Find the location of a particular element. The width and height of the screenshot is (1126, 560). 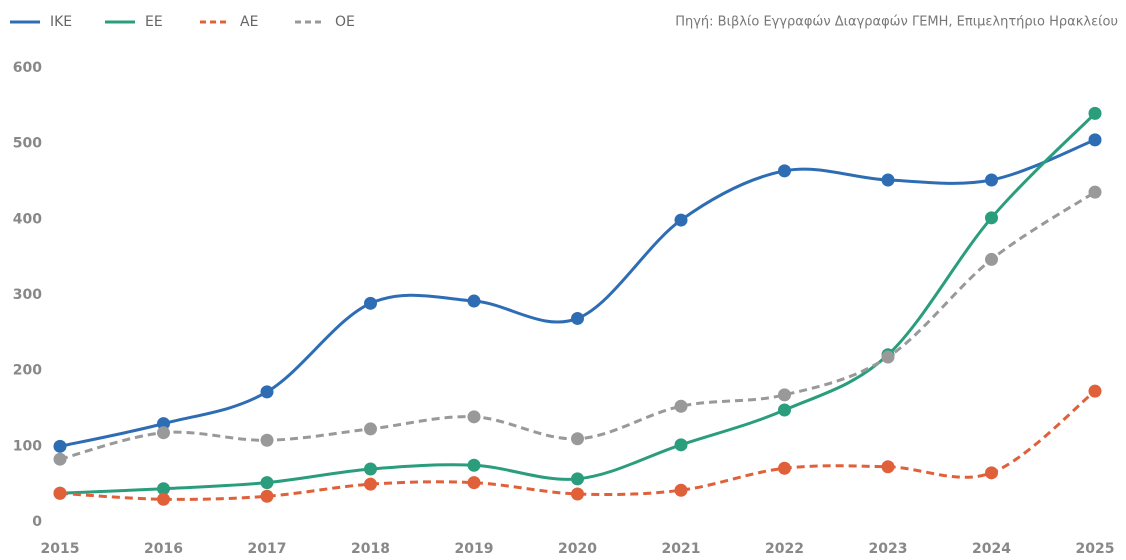

x-tick-label: 2020 is located at coordinates (577, 549).